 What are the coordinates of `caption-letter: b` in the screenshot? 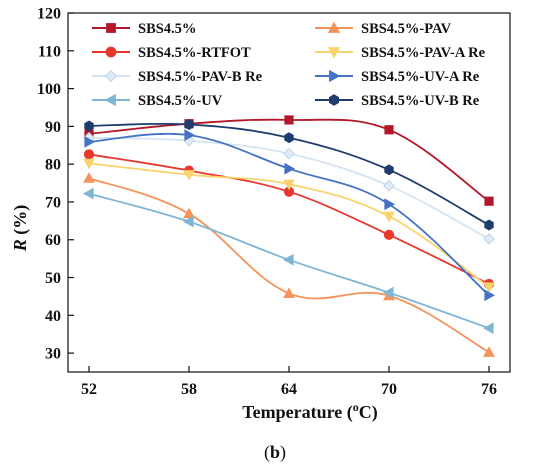 It's located at (275, 452).